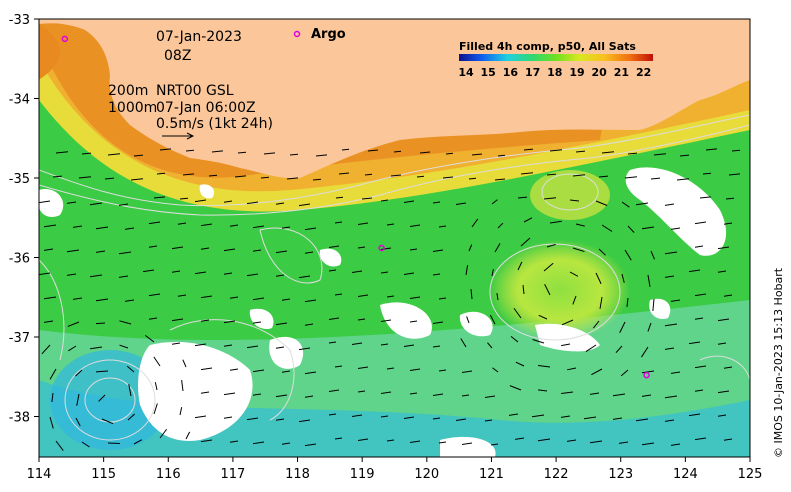  I want to click on depth-200-label: 200m, so click(128, 91).